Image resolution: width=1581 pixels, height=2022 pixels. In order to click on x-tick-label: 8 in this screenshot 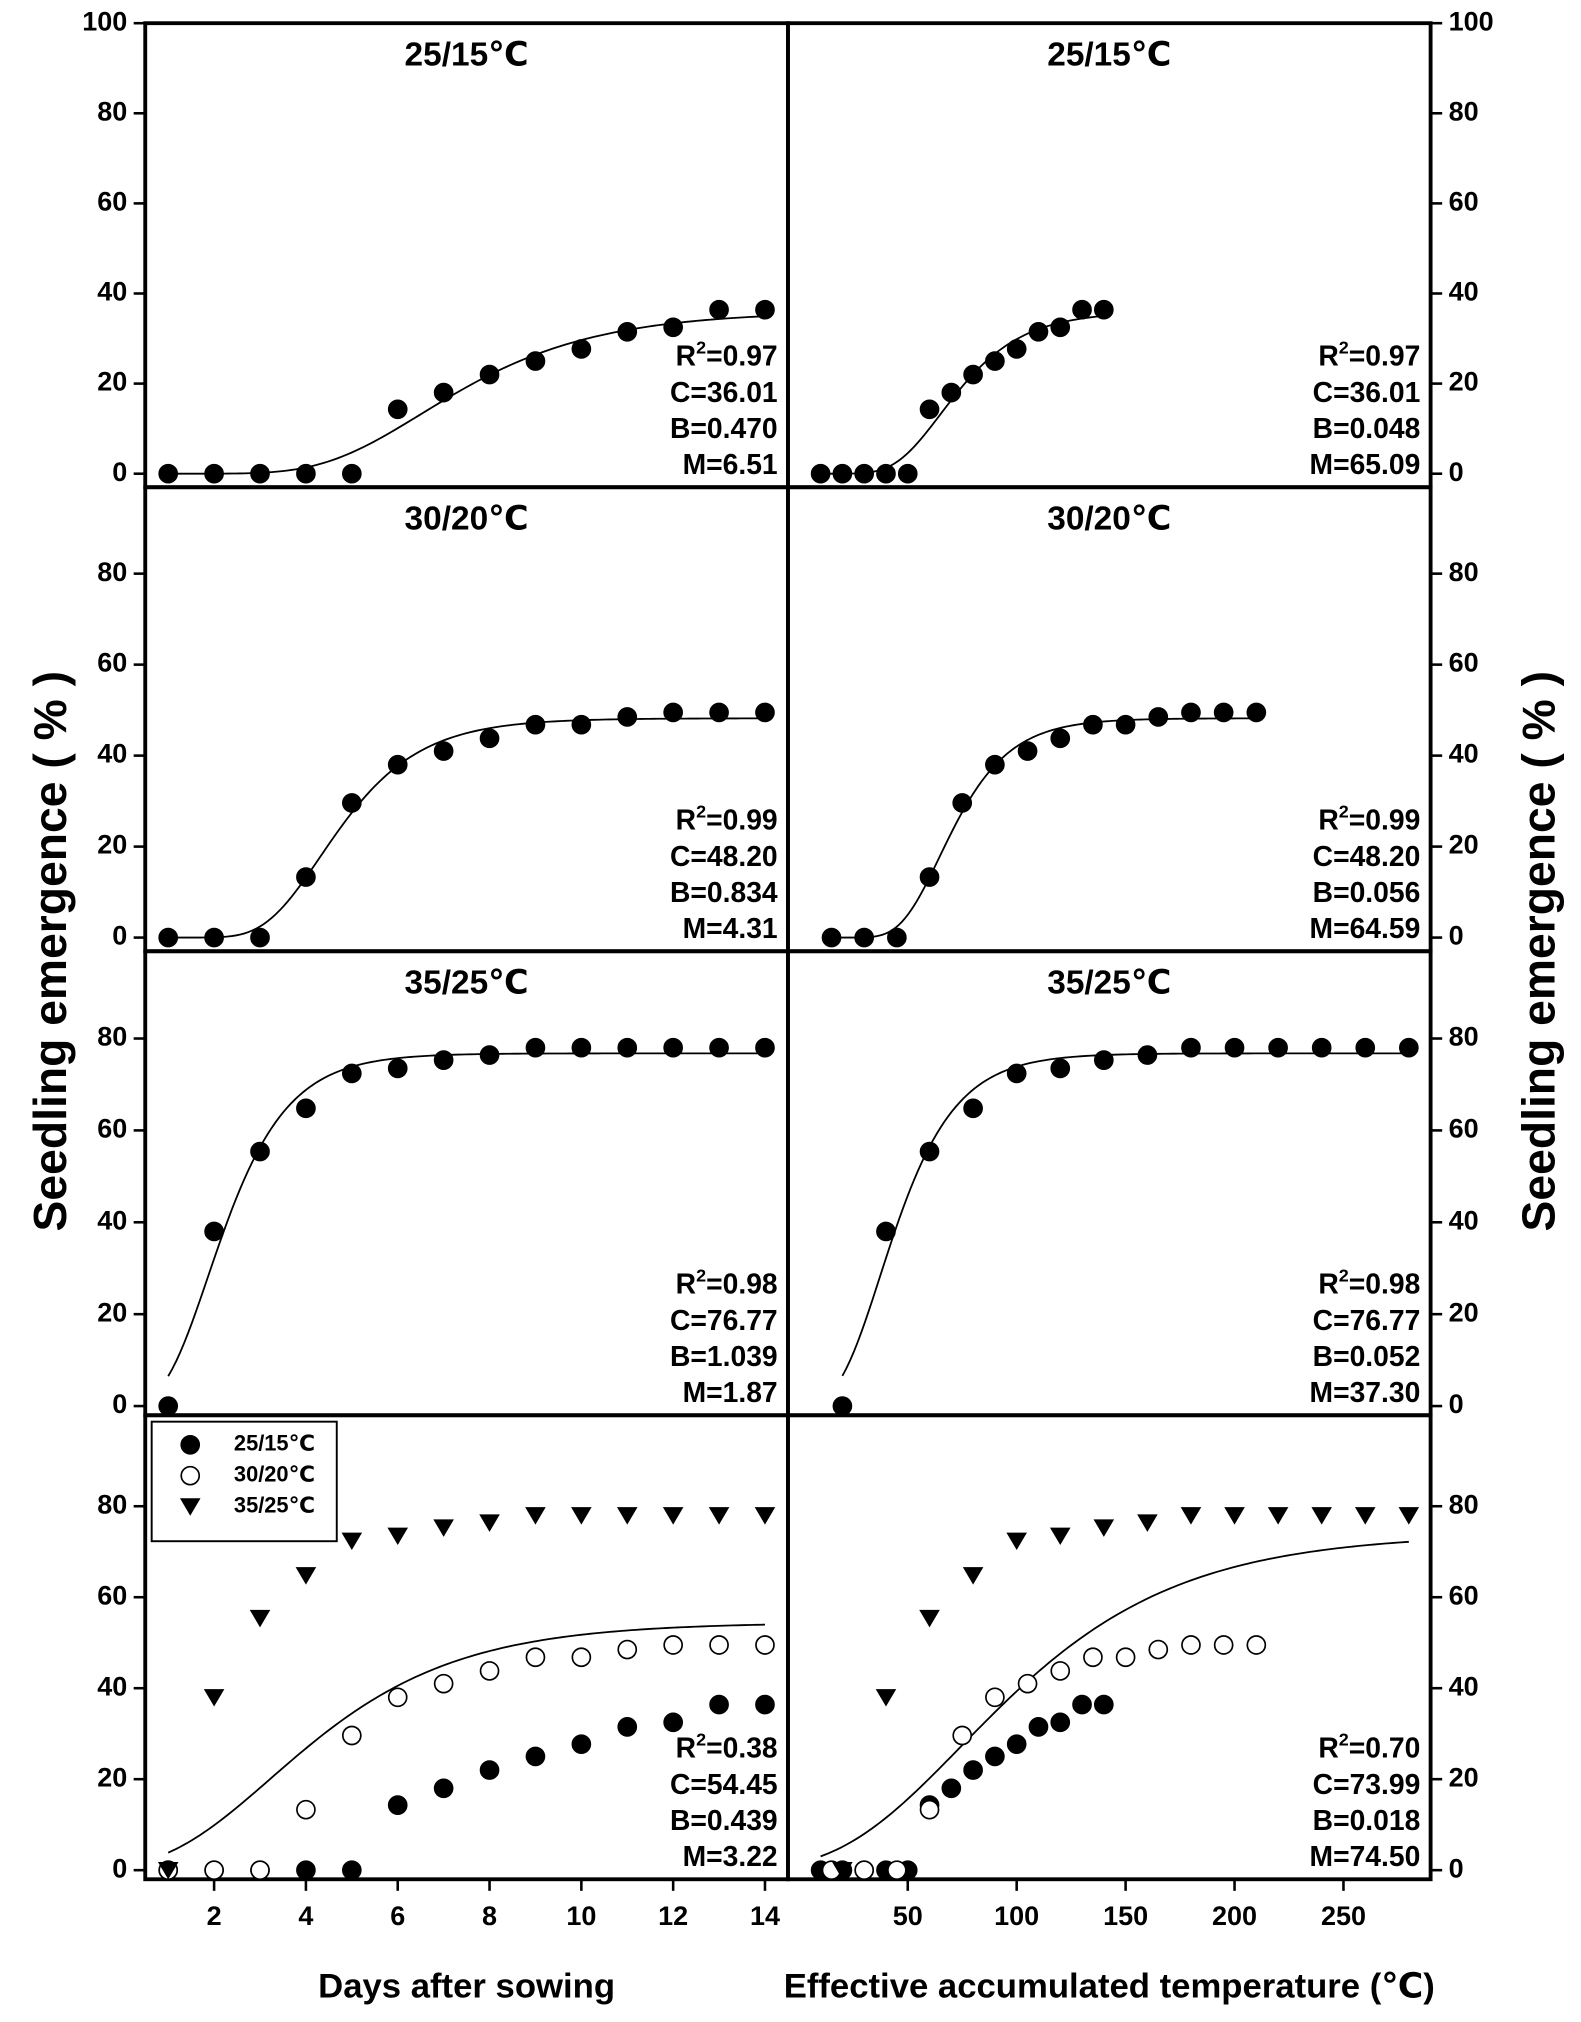, I will do `click(489, 1916)`.